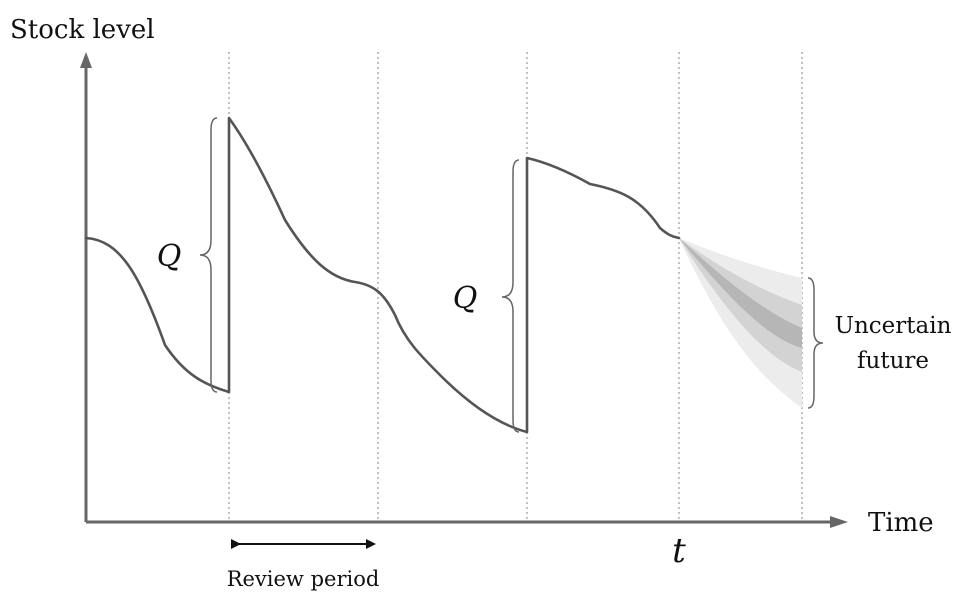  Describe the element at coordinates (893, 361) in the screenshot. I see `uncertain-future-label: future` at that location.